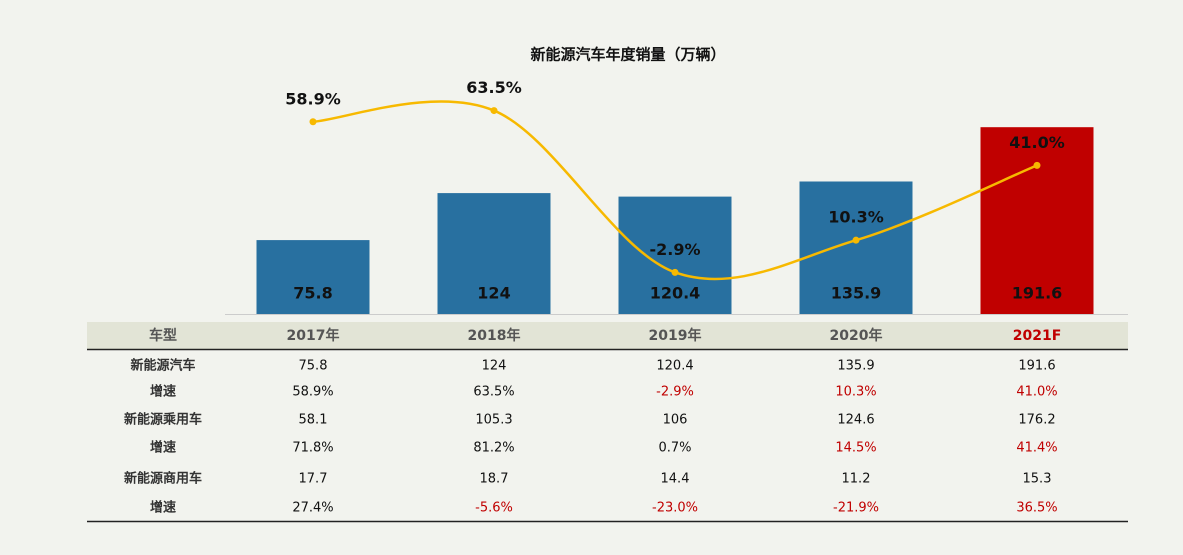  What do you see at coordinates (162, 366) in the screenshot?
I see `row-label: 新能源汽车` at bounding box center [162, 366].